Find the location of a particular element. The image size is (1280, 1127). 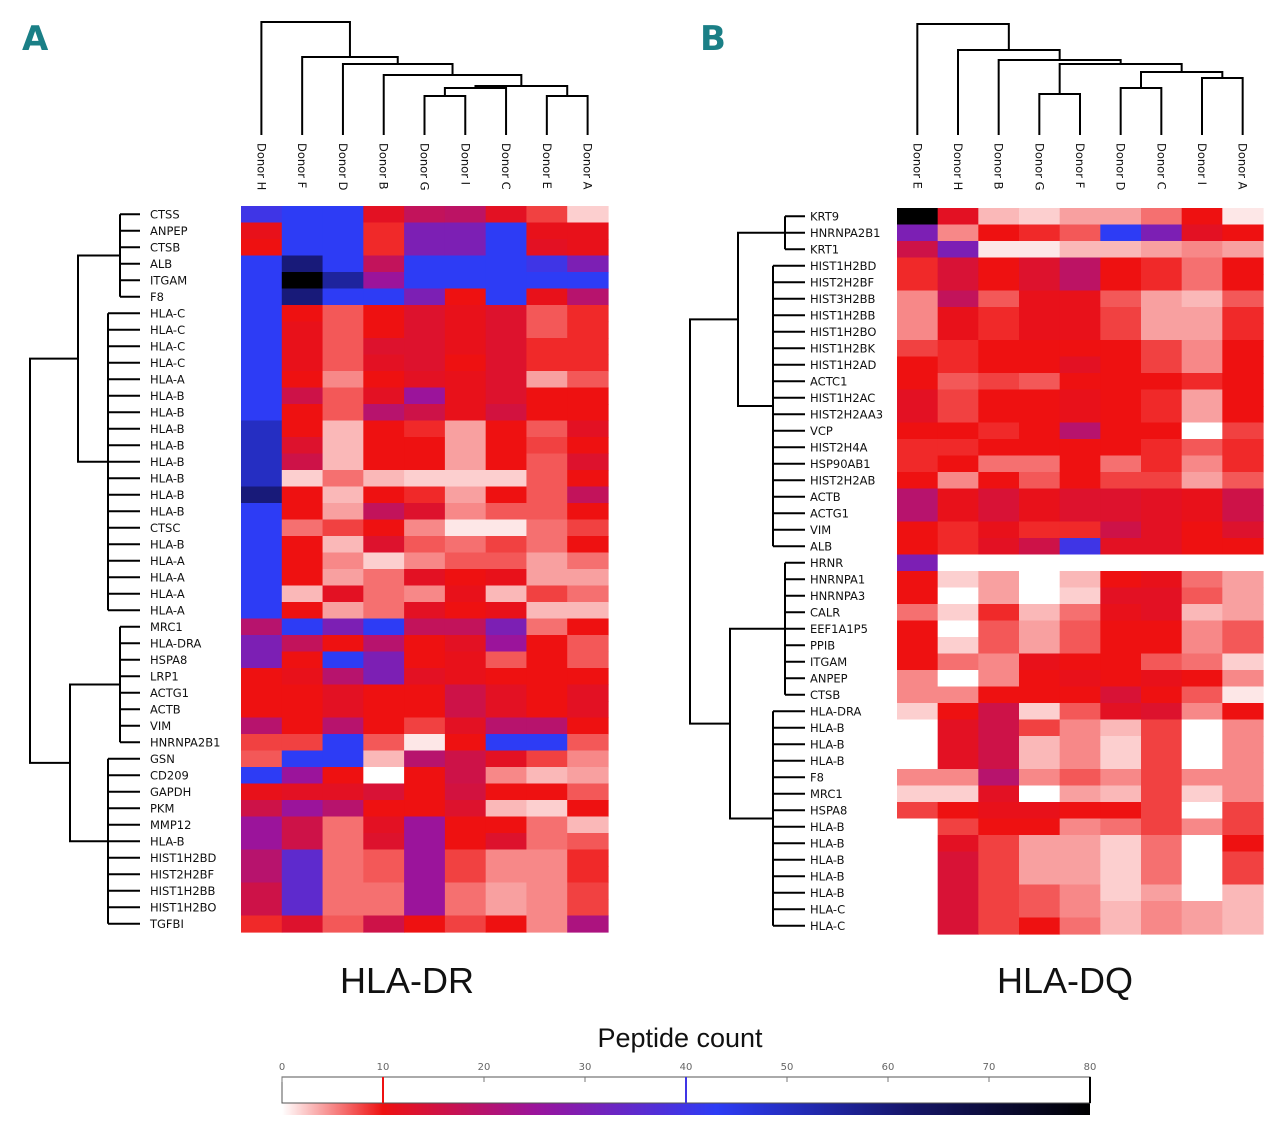

row-label: ALB is located at coordinates (161, 264).